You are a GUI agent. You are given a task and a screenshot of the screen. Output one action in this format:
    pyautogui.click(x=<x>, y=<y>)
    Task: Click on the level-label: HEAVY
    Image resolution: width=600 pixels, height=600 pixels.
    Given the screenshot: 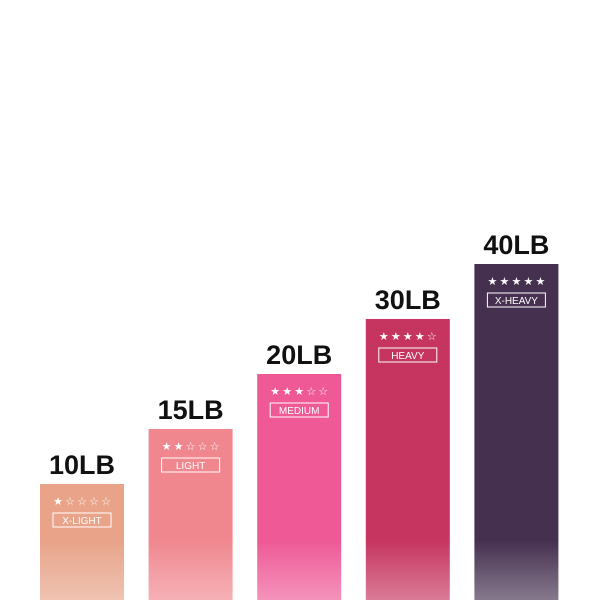 What is the action you would take?
    pyautogui.click(x=407, y=356)
    